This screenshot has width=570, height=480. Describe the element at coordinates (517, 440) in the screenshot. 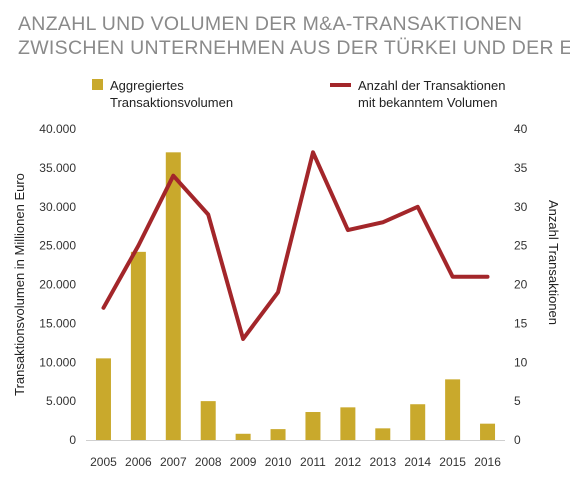

I see `y-right-tick-label: 0` at that location.